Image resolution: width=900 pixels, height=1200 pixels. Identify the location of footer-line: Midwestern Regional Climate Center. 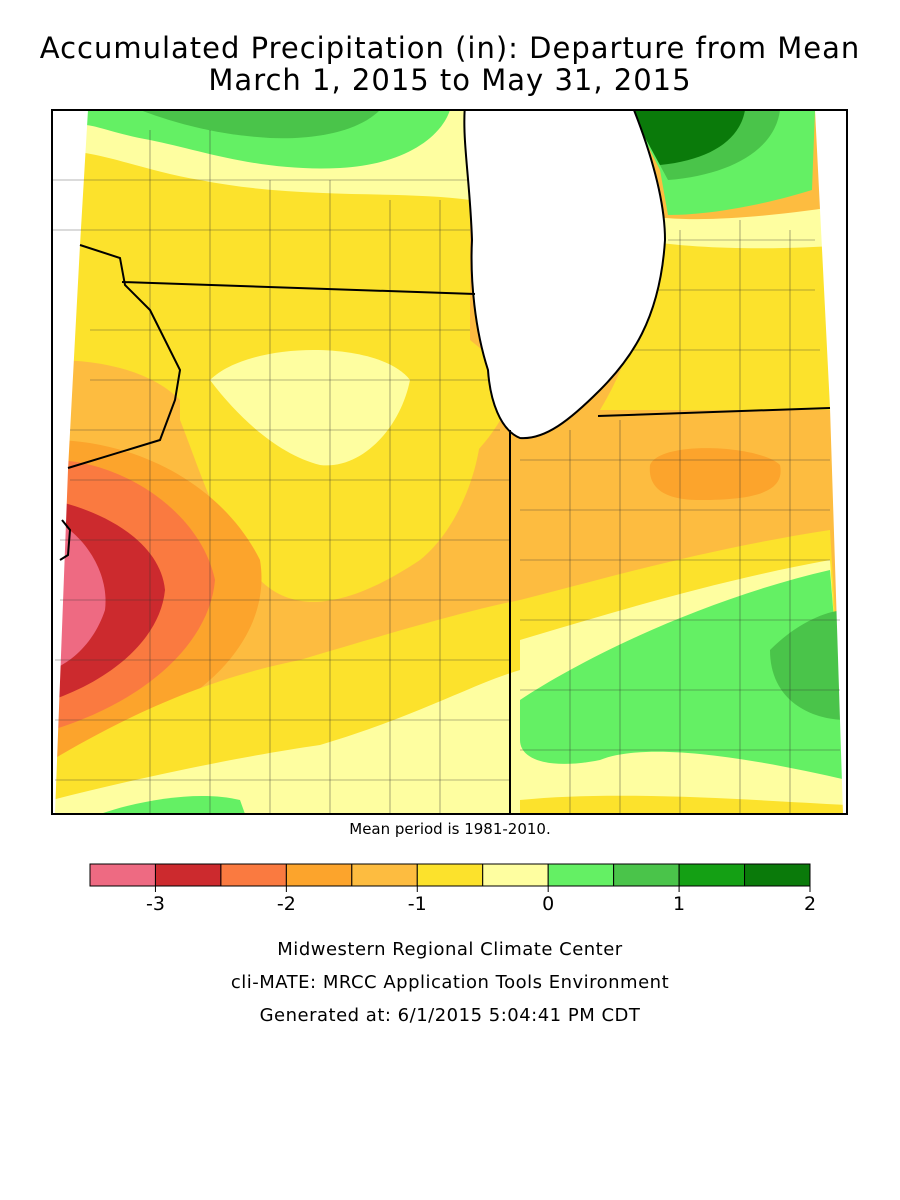
(450, 949).